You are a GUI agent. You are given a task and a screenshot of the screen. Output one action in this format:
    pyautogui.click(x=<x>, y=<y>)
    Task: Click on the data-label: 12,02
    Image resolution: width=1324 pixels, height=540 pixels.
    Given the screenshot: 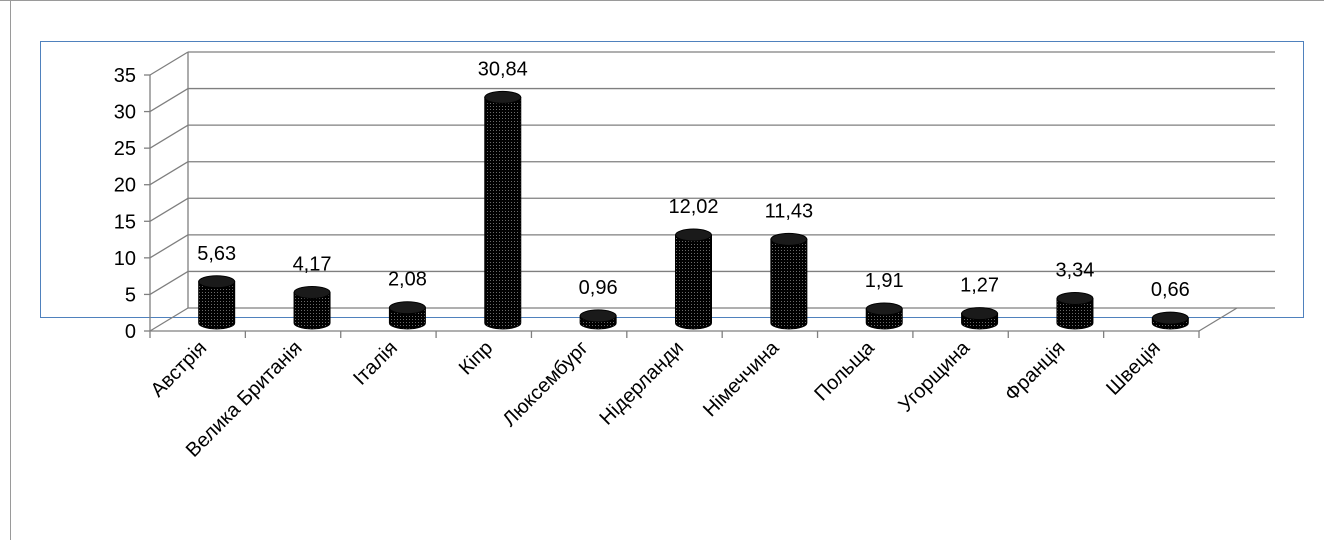 What is the action you would take?
    pyautogui.click(x=693, y=207)
    